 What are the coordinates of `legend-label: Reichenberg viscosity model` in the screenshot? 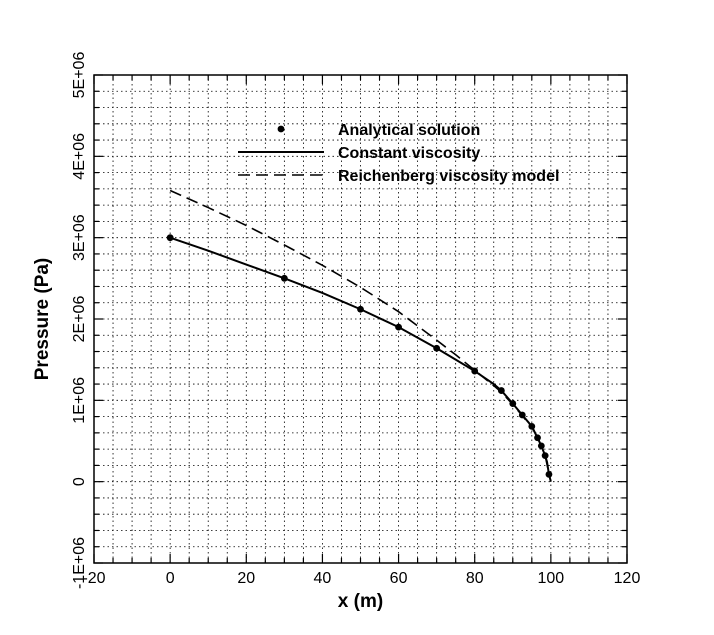 It's located at (448, 176).